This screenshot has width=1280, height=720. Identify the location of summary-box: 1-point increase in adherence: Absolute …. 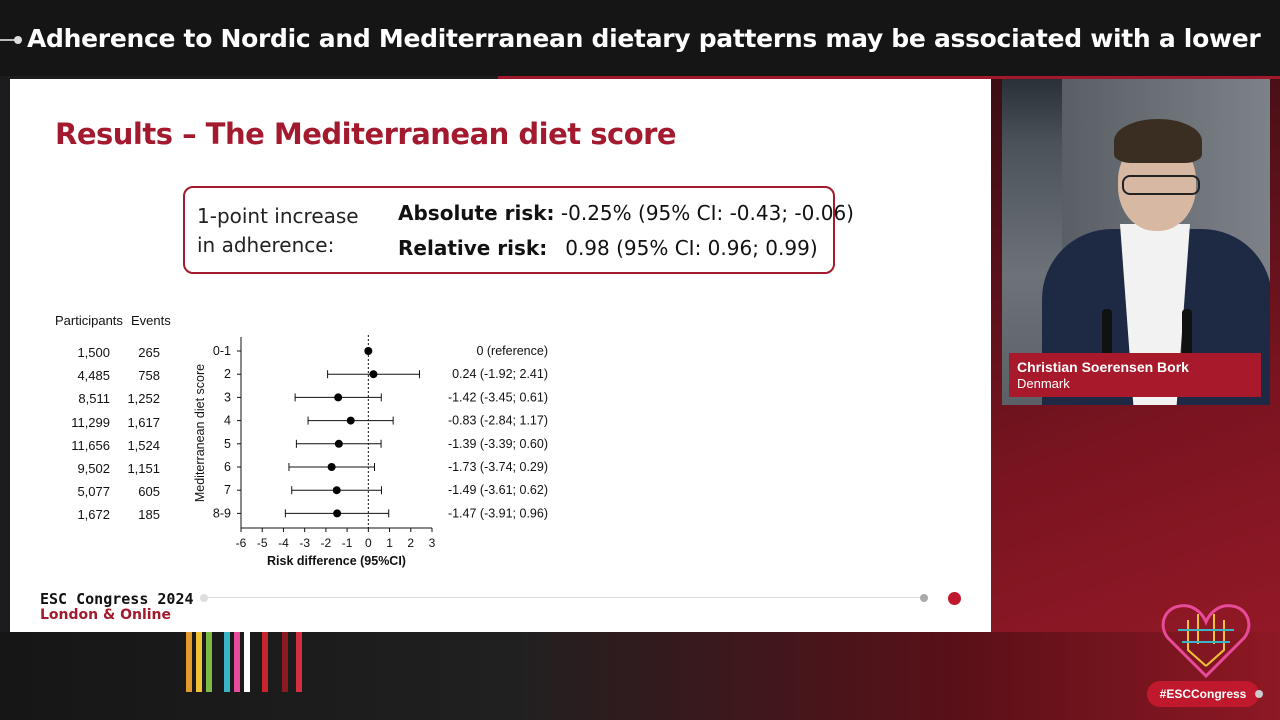
(518, 230).